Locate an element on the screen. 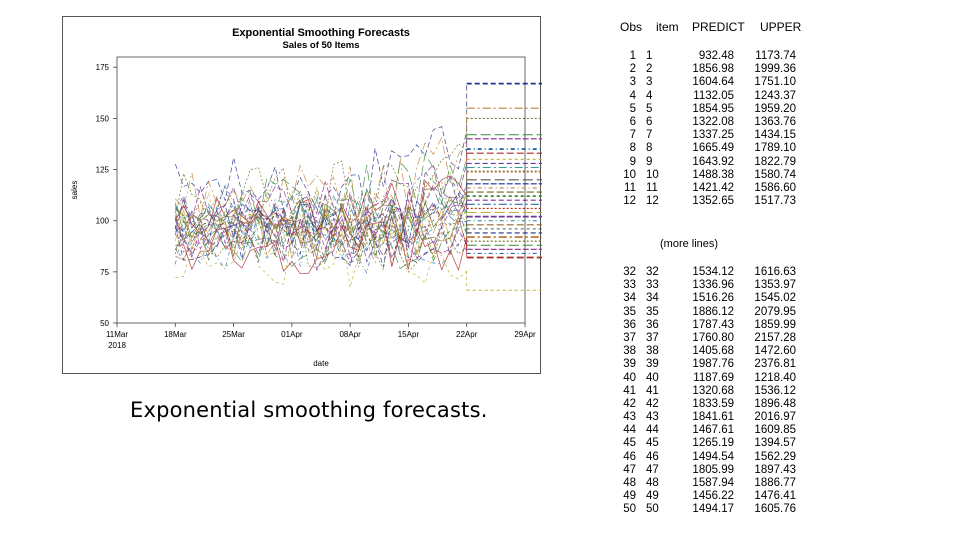 This screenshot has height=540, width=960. cell-upper: 1959.20 is located at coordinates (775, 108).